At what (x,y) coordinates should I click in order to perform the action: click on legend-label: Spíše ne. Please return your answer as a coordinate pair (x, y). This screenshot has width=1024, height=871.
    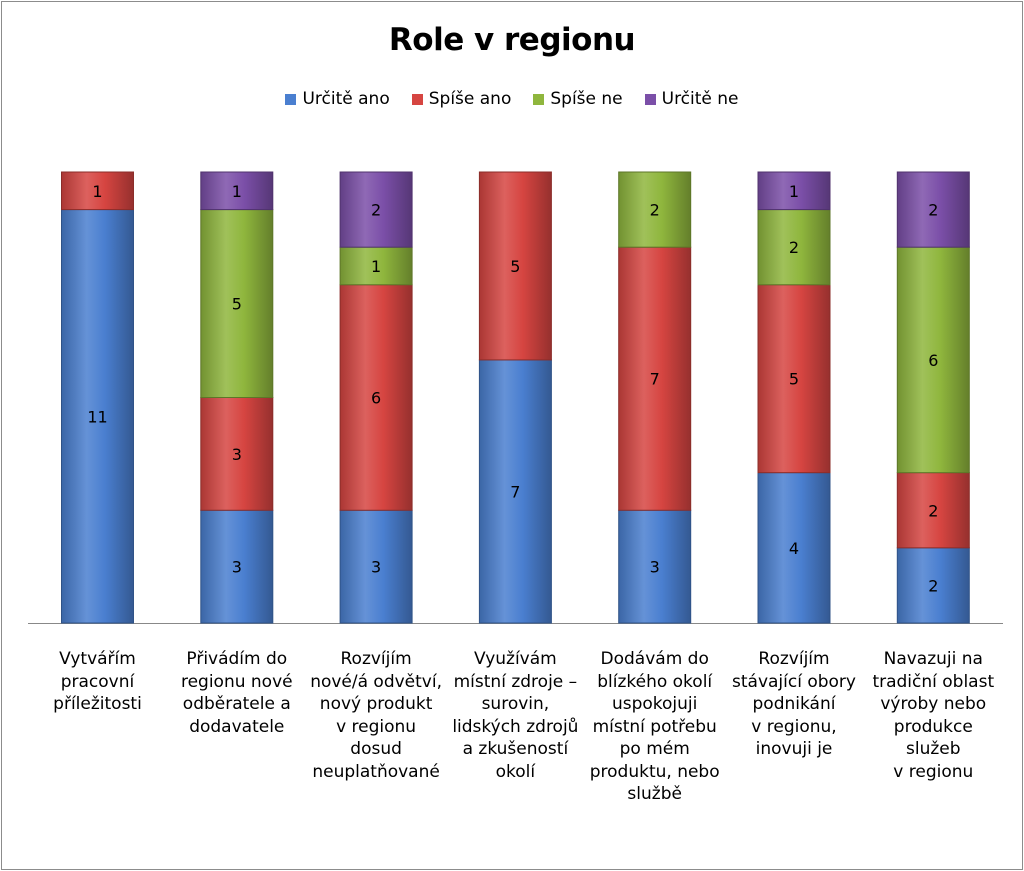
    Looking at the image, I should click on (586, 99).